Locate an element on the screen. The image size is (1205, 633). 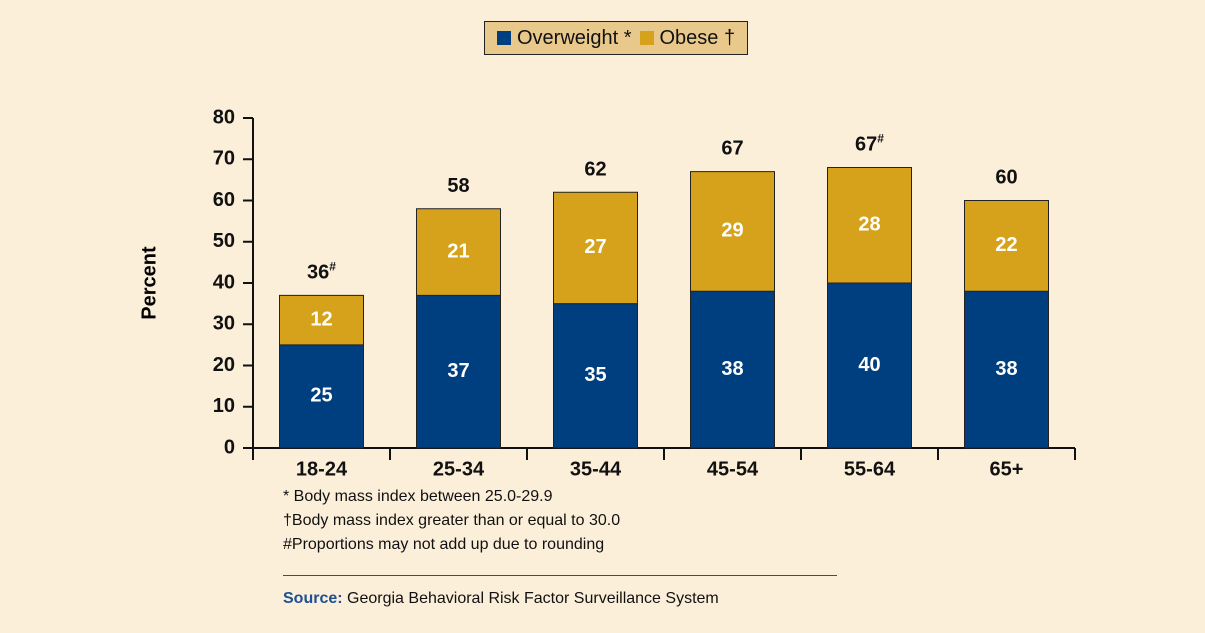
legend-item: Obese † is located at coordinates (687, 38).